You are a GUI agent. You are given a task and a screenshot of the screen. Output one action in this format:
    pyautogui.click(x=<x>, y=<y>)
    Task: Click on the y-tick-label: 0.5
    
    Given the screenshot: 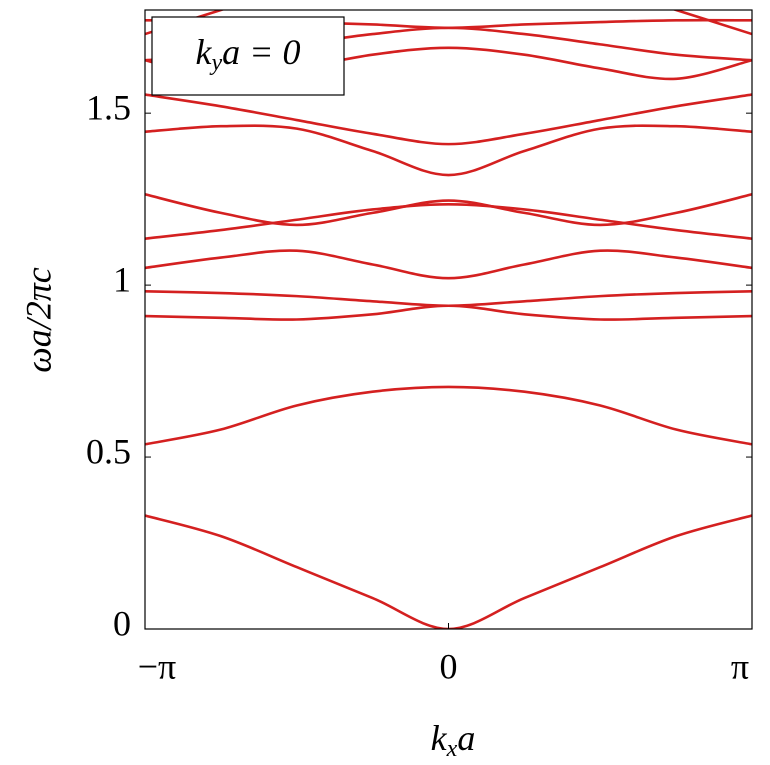 What is the action you would take?
    pyautogui.click(x=108, y=451)
    